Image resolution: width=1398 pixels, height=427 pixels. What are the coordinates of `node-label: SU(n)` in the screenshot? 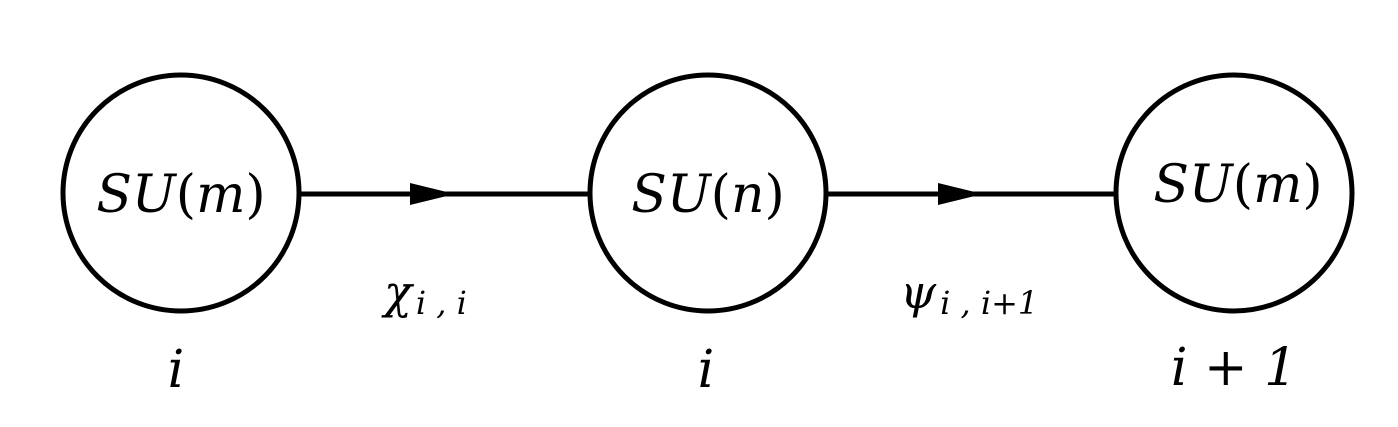 It's located at (708, 195).